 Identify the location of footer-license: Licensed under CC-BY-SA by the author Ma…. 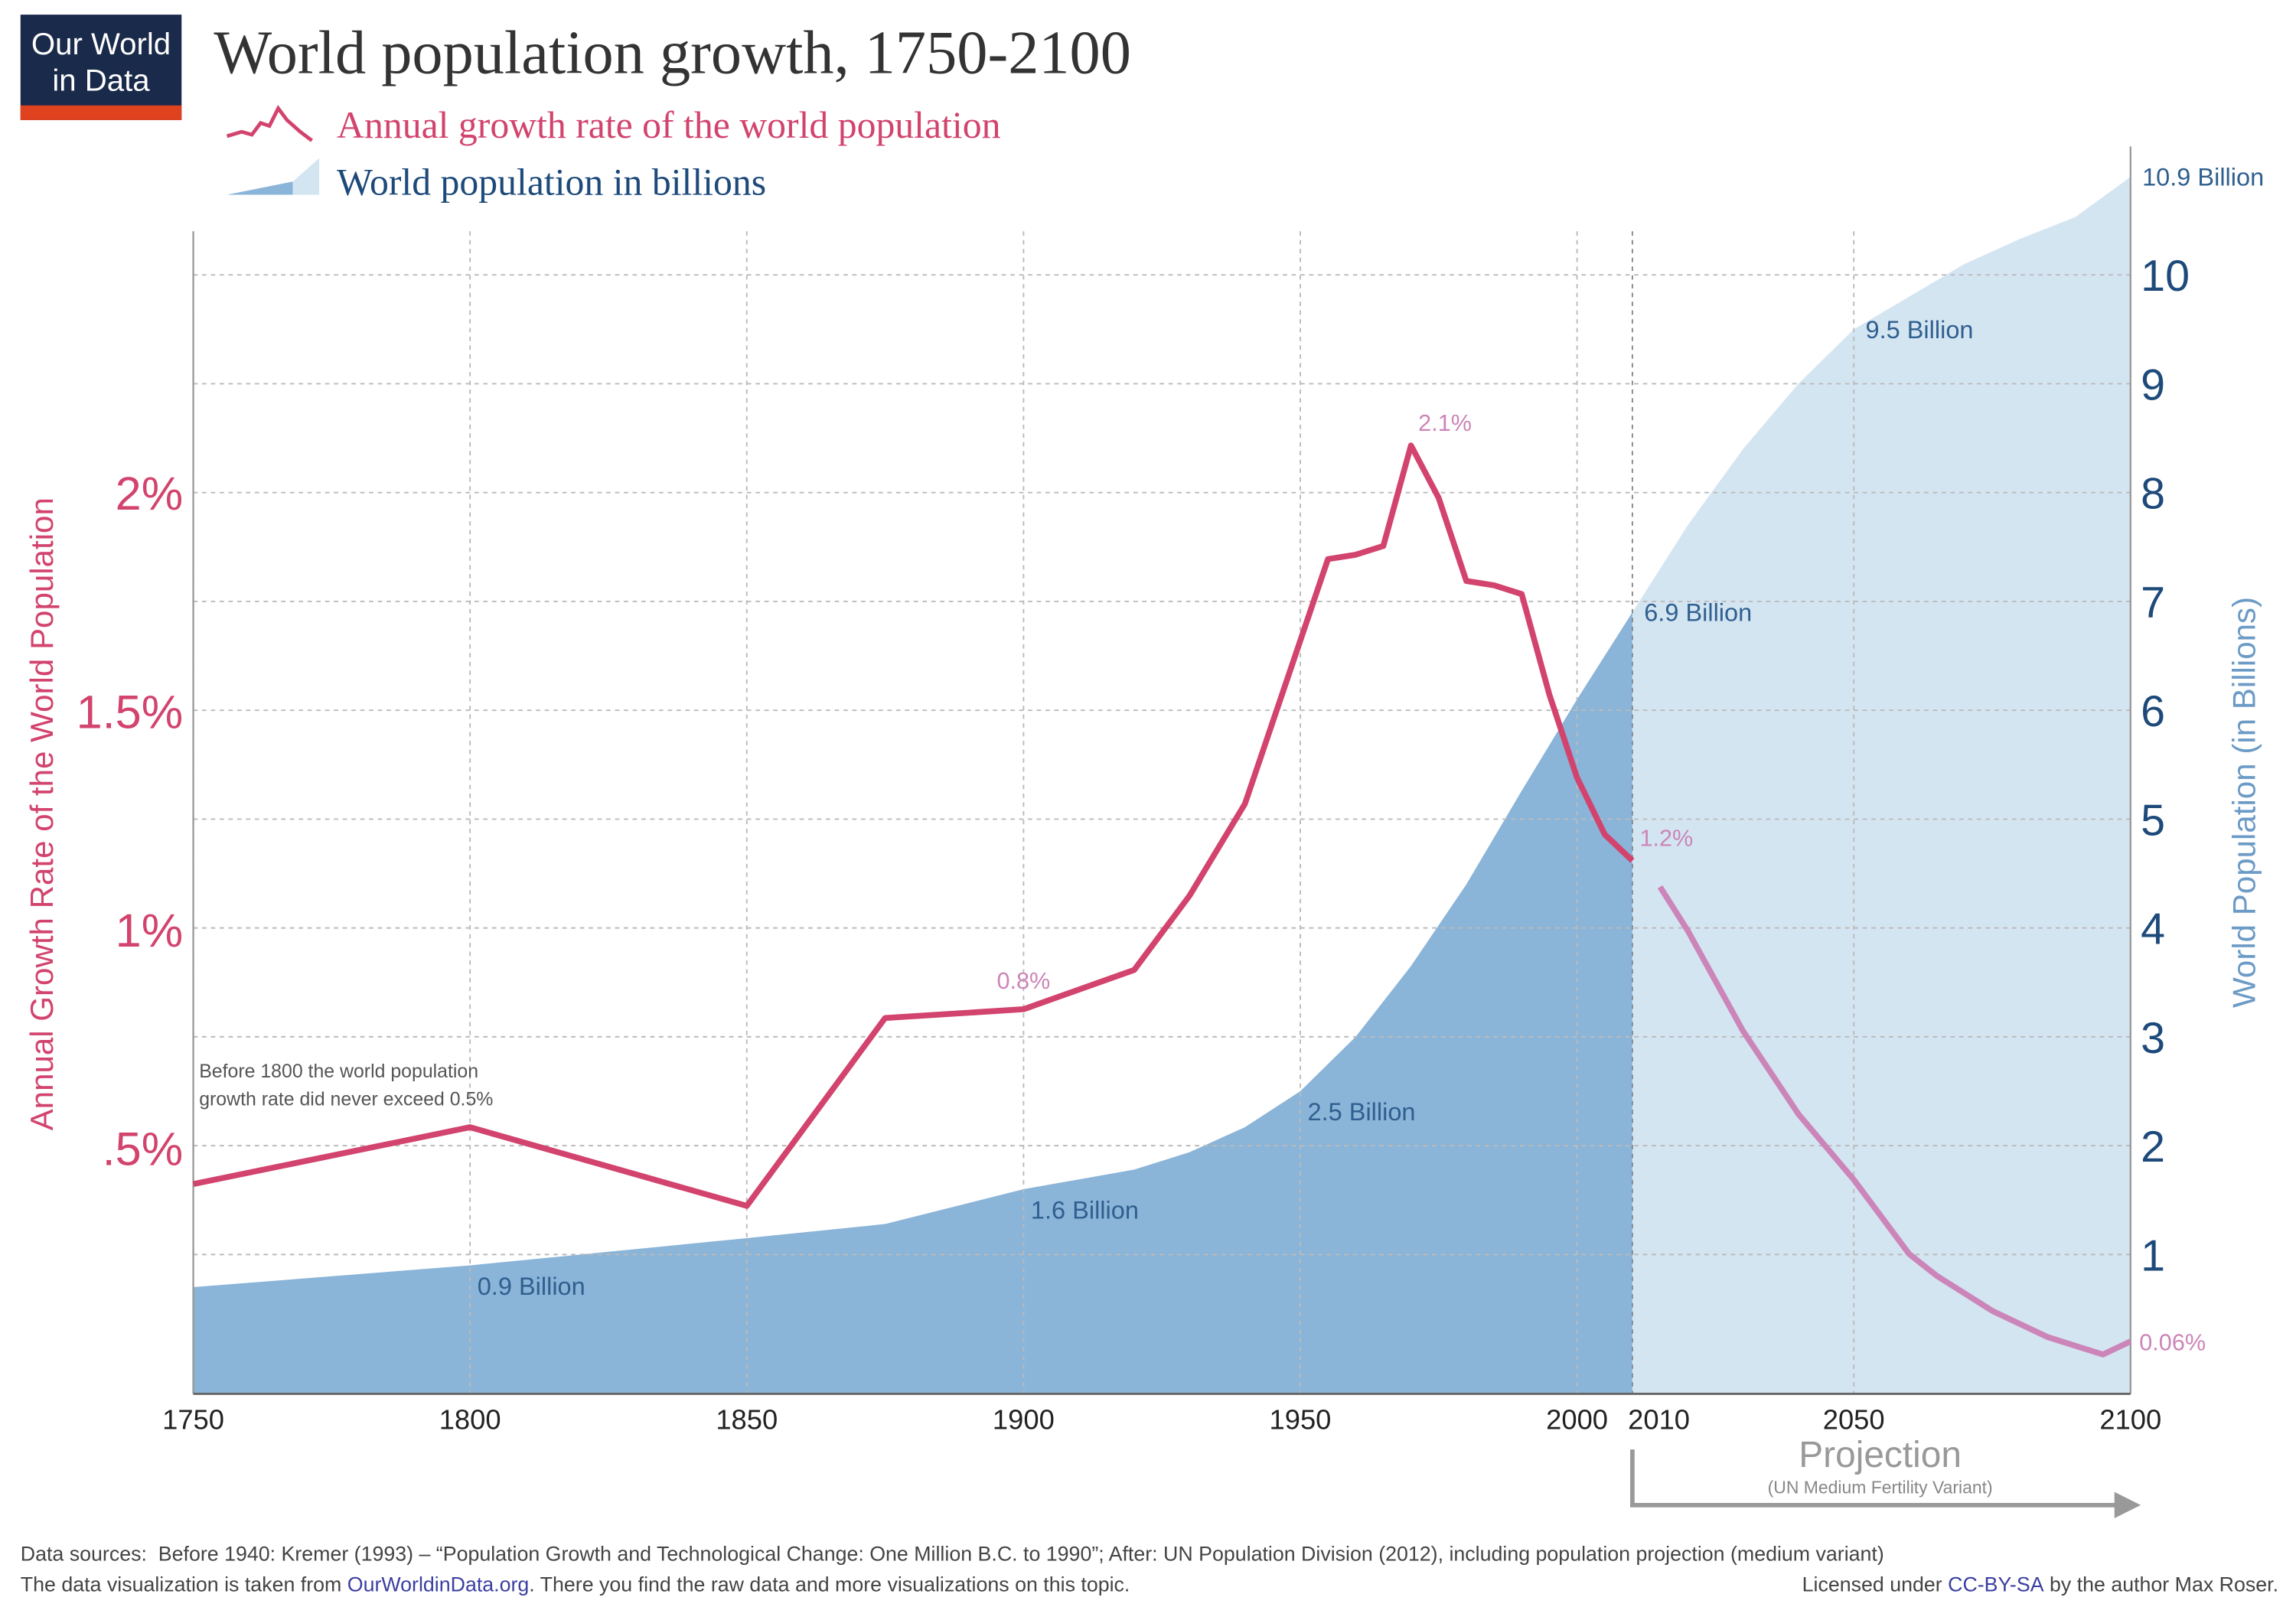
(2040, 1584).